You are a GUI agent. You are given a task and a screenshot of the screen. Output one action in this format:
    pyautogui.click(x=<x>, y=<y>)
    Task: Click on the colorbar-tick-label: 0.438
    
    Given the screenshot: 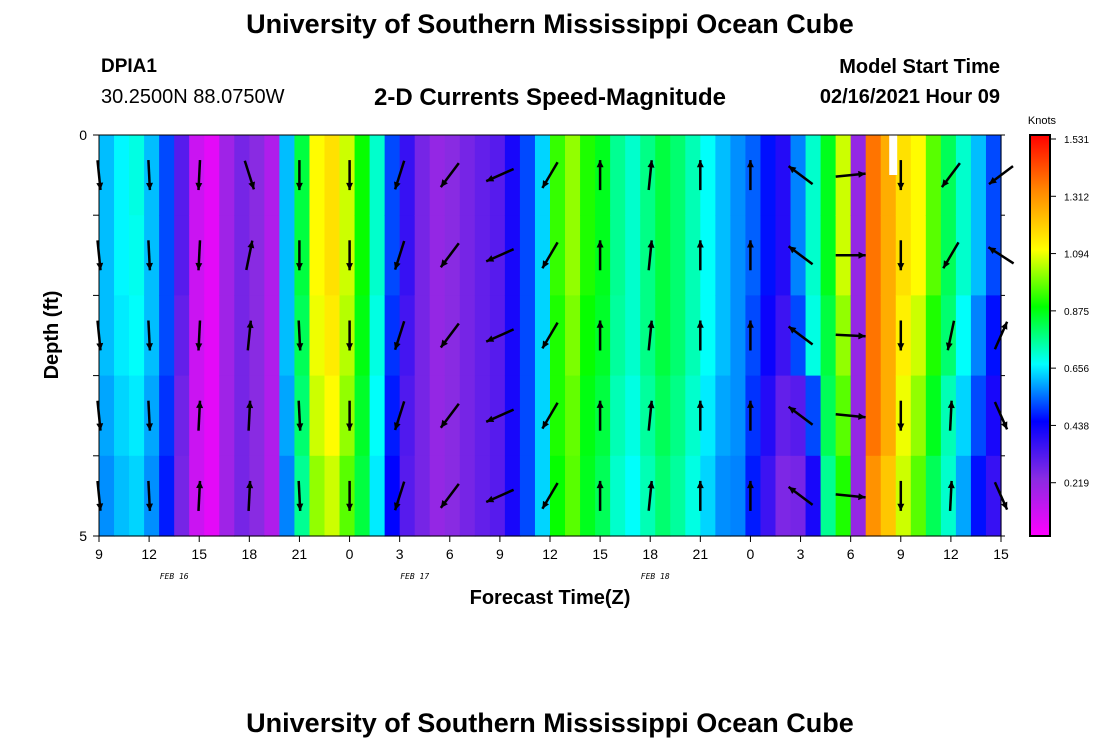 What is the action you would take?
    pyautogui.click(x=1076, y=426)
    